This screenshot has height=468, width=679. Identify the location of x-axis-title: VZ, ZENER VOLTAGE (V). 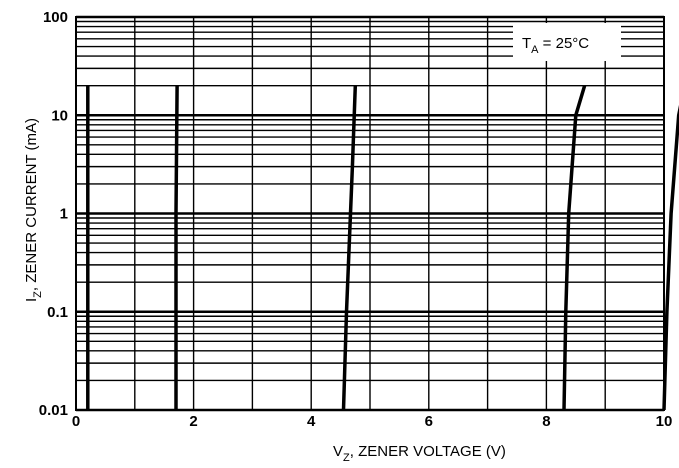
(419, 453).